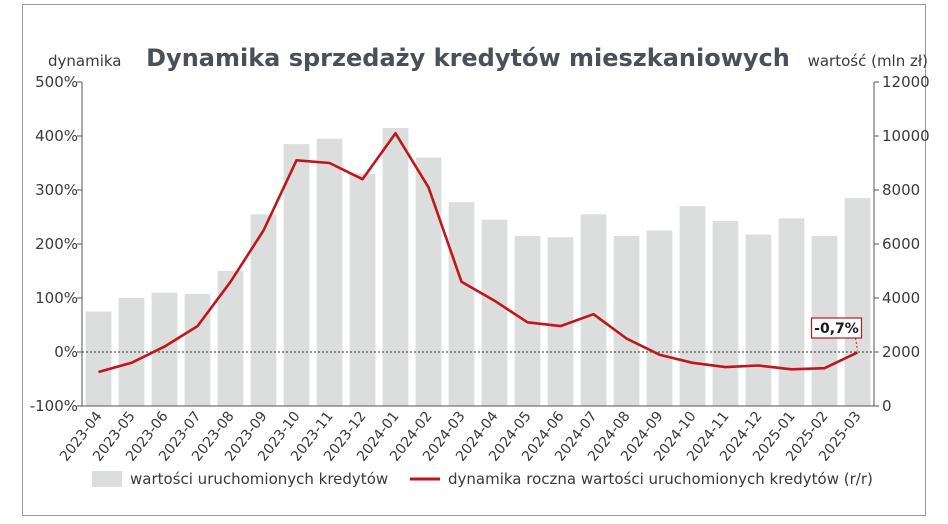 The image size is (948, 524). Describe the element at coordinates (259, 479) in the screenshot. I see `legend-bar-label: wartości uruchomionych kredytów` at that location.